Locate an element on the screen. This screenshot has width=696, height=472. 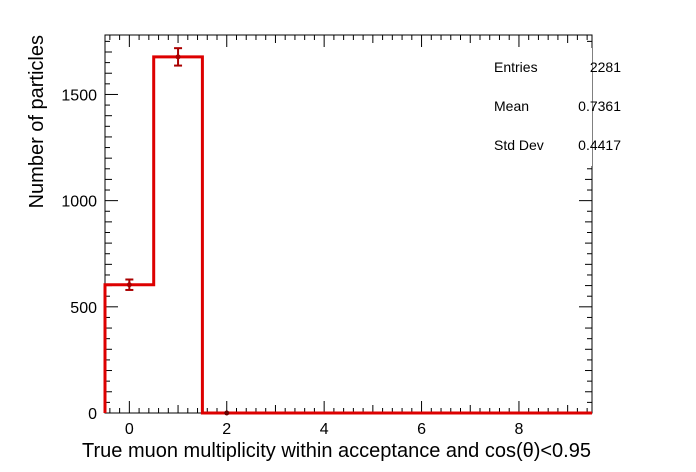
stats-mean-label: Mean is located at coordinates (511, 106).